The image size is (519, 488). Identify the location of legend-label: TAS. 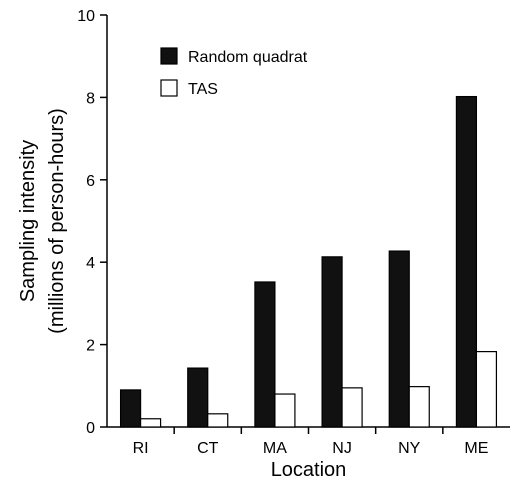
(203, 89).